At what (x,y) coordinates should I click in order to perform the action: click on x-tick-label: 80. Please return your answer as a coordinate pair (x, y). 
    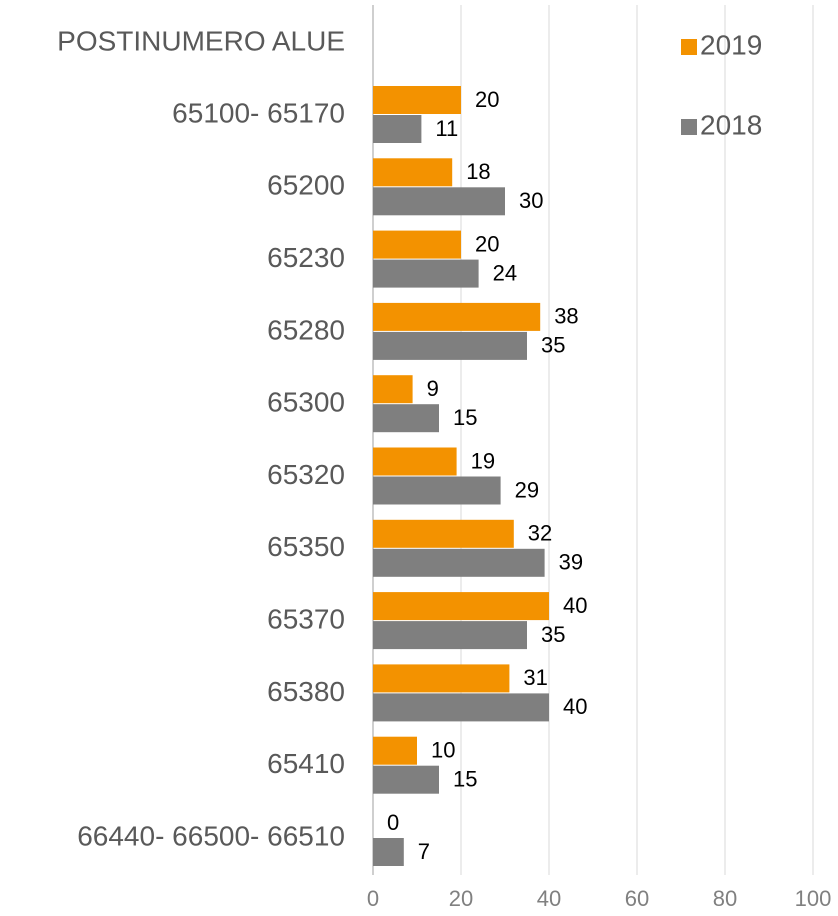
    Looking at the image, I should click on (725, 898).